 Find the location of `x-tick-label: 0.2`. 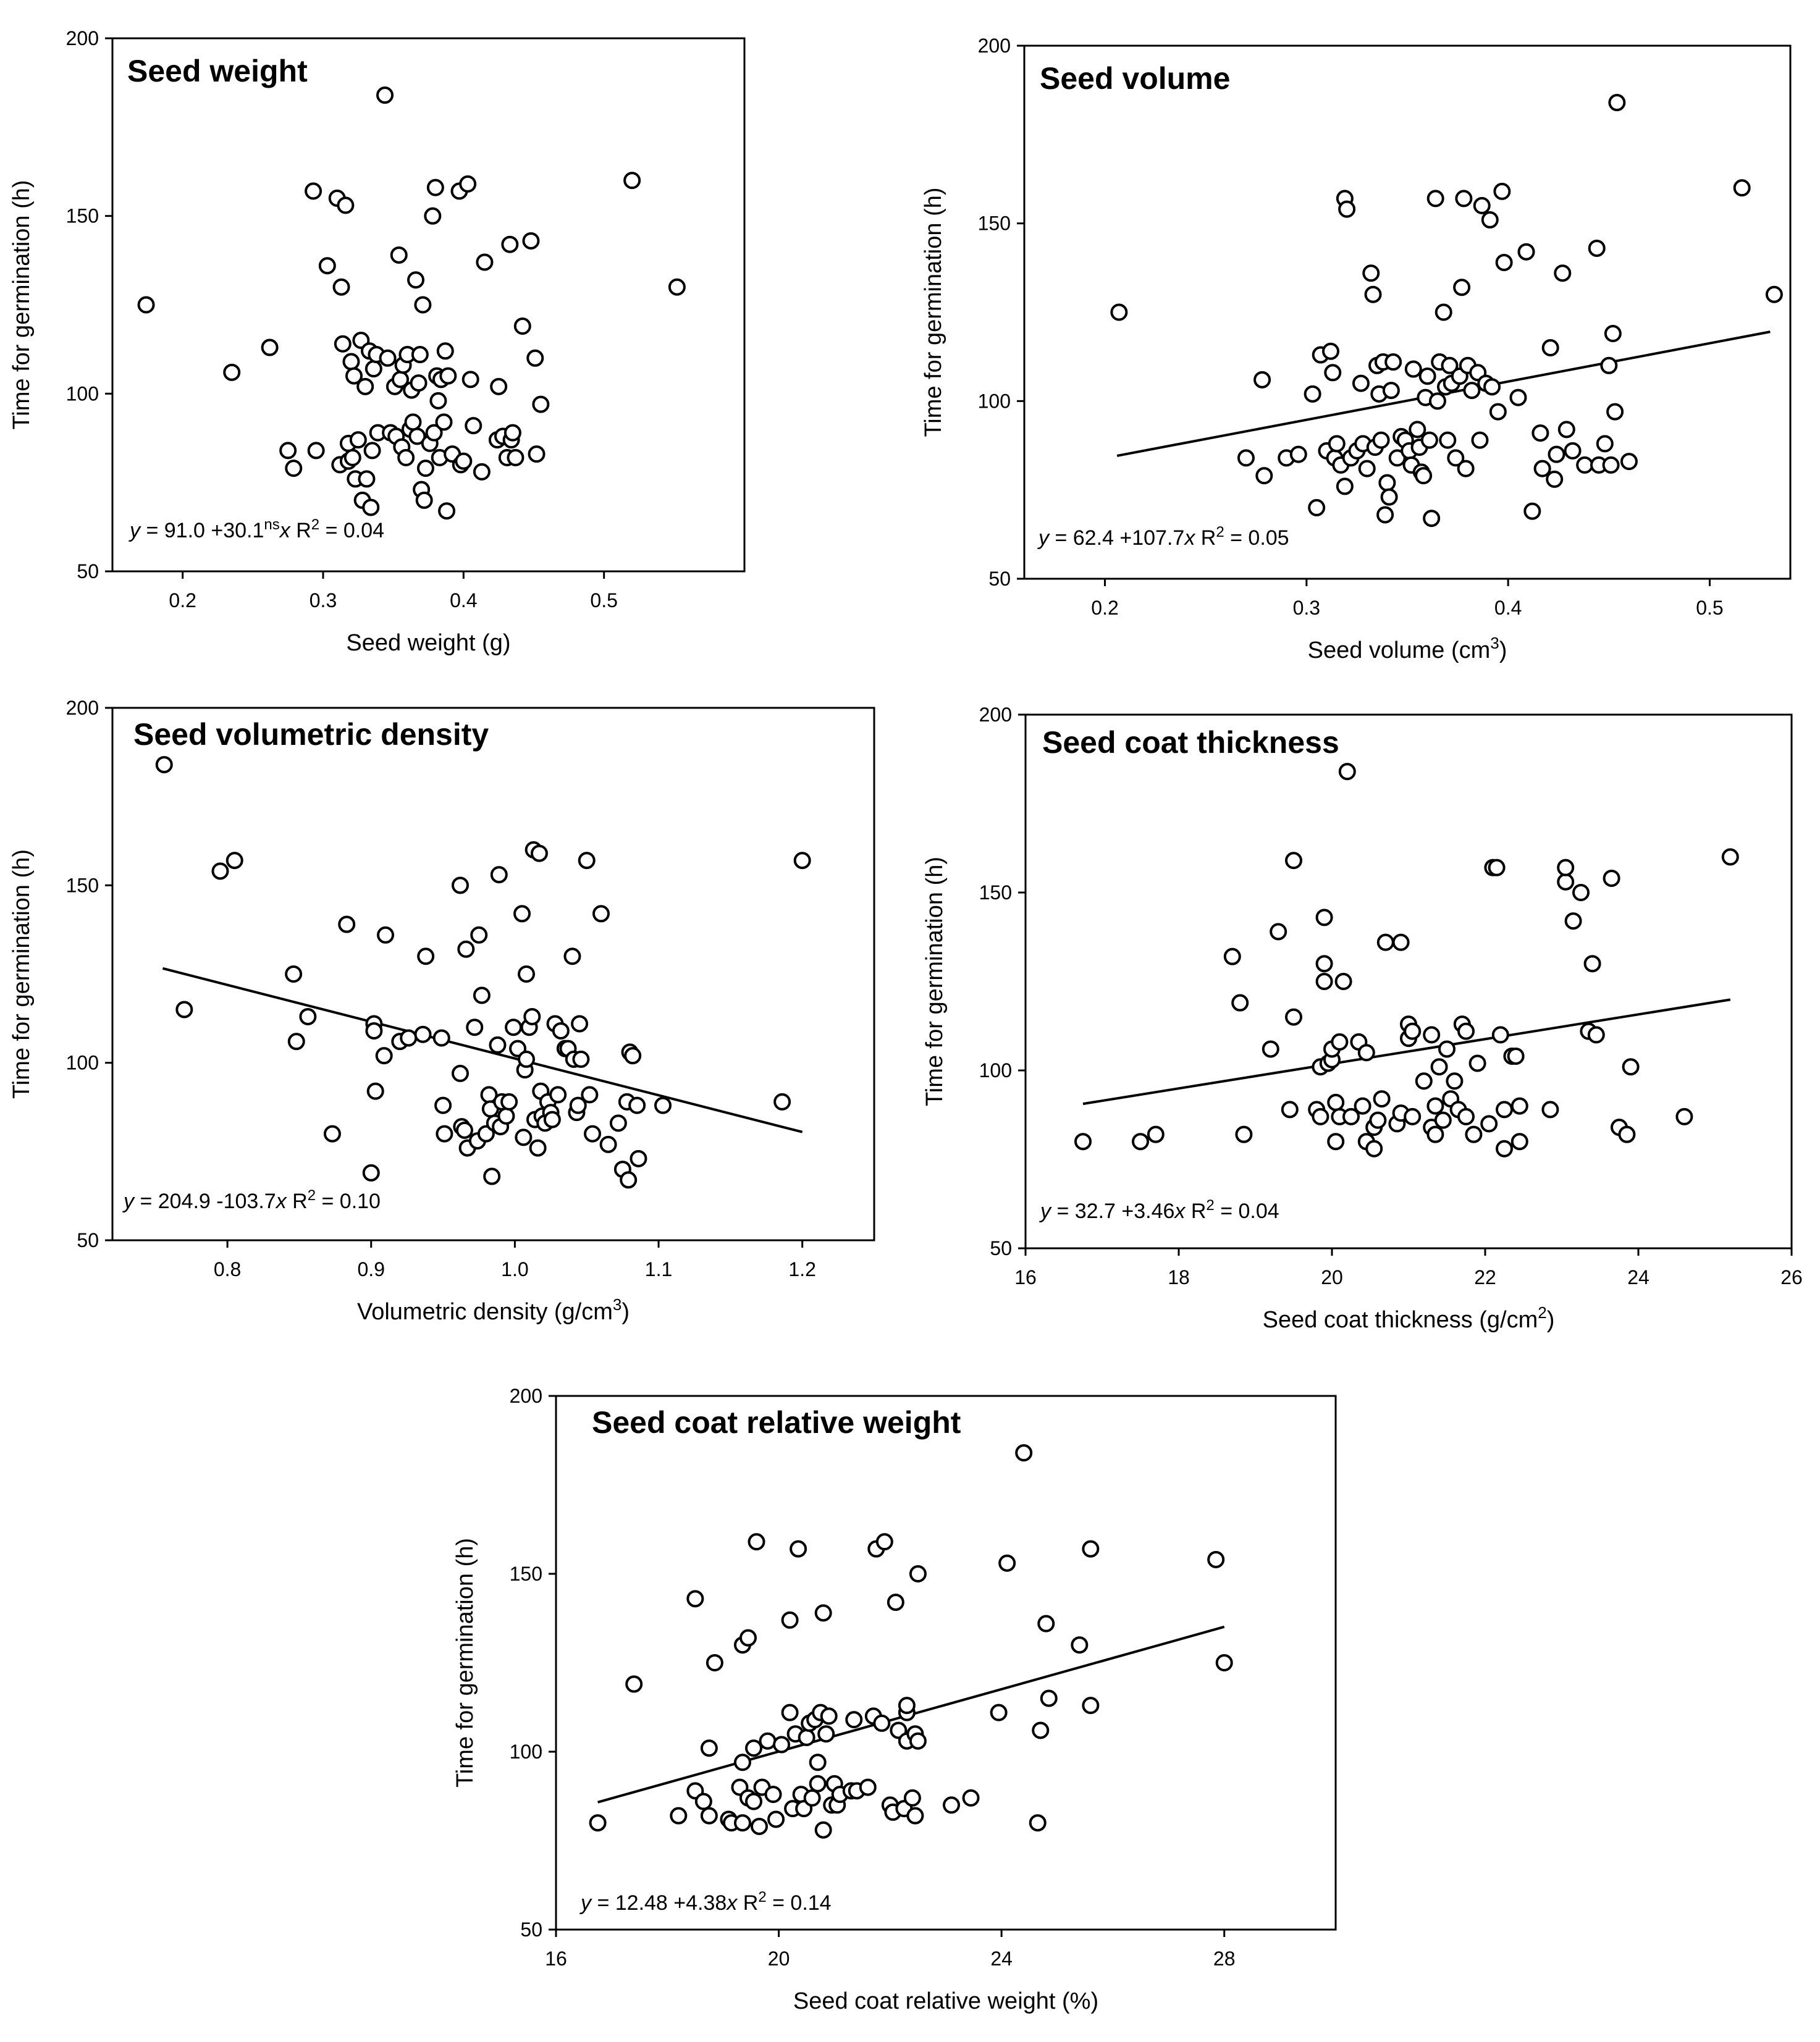

x-tick-label: 0.2 is located at coordinates (1104, 608).